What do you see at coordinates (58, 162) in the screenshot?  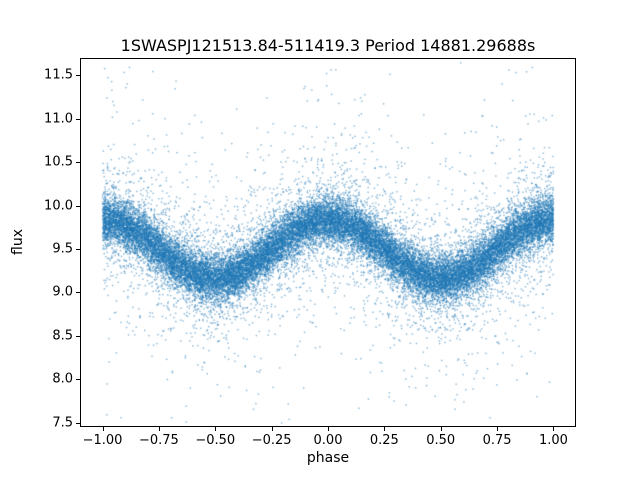 I see `y-tick-label: 10.5` at bounding box center [58, 162].